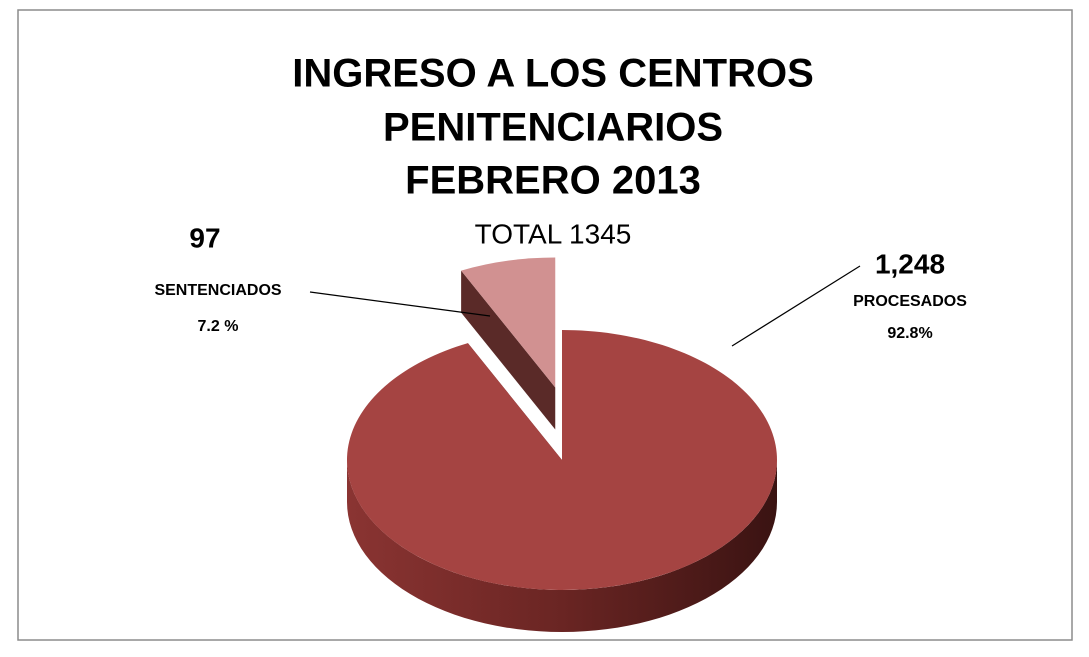 The width and height of the screenshot is (1089, 657). What do you see at coordinates (553, 181) in the screenshot?
I see `chart-title: FEBRERO 2013` at bounding box center [553, 181].